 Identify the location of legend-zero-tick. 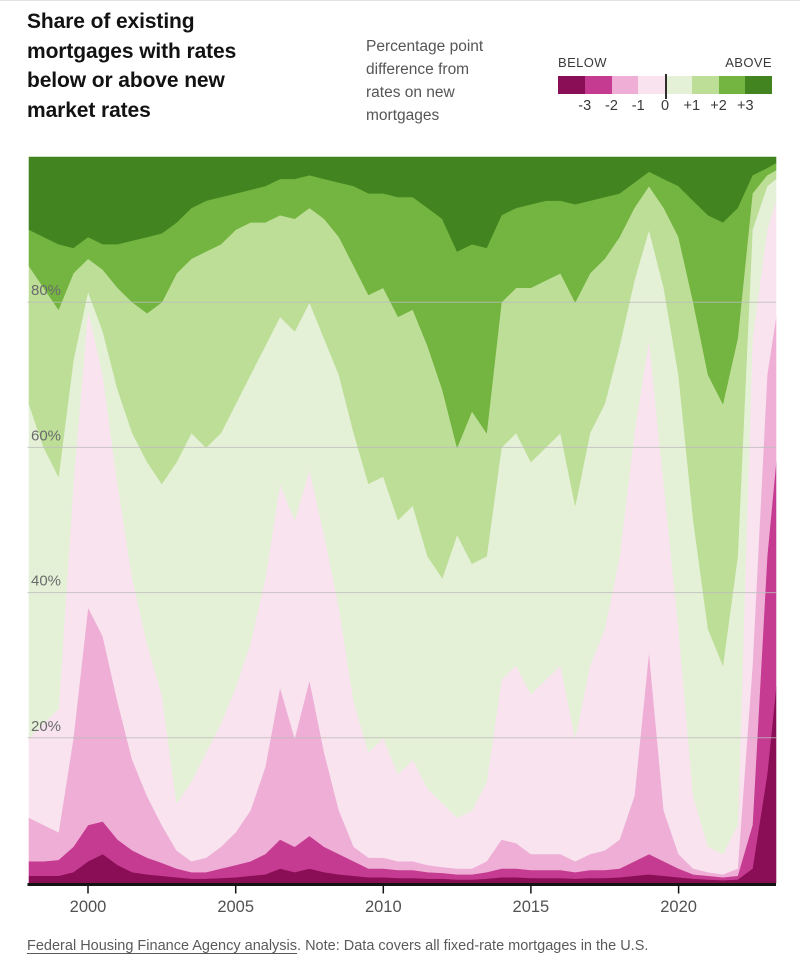
(666, 86).